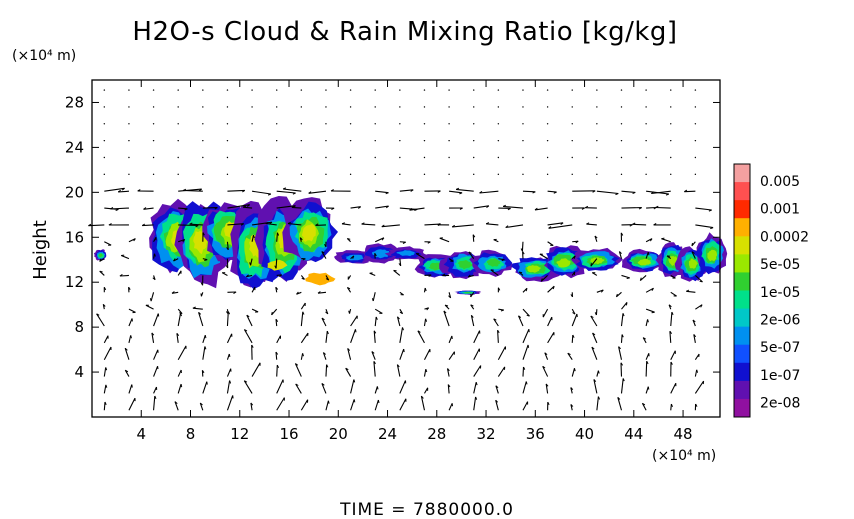 Image resolution: width=854 pixels, height=519 pixels. I want to click on cloud-core, so click(277, 265).